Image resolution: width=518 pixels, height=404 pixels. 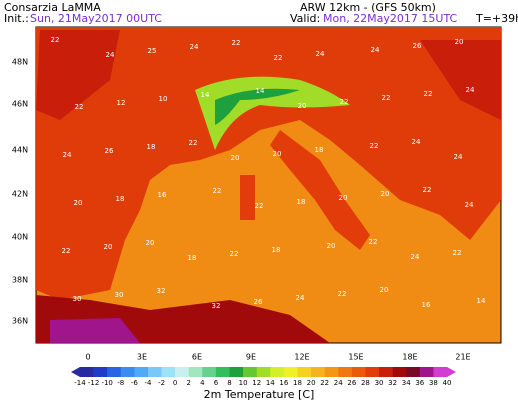 I want to click on colorbar-label: 28, so click(x=365, y=383).